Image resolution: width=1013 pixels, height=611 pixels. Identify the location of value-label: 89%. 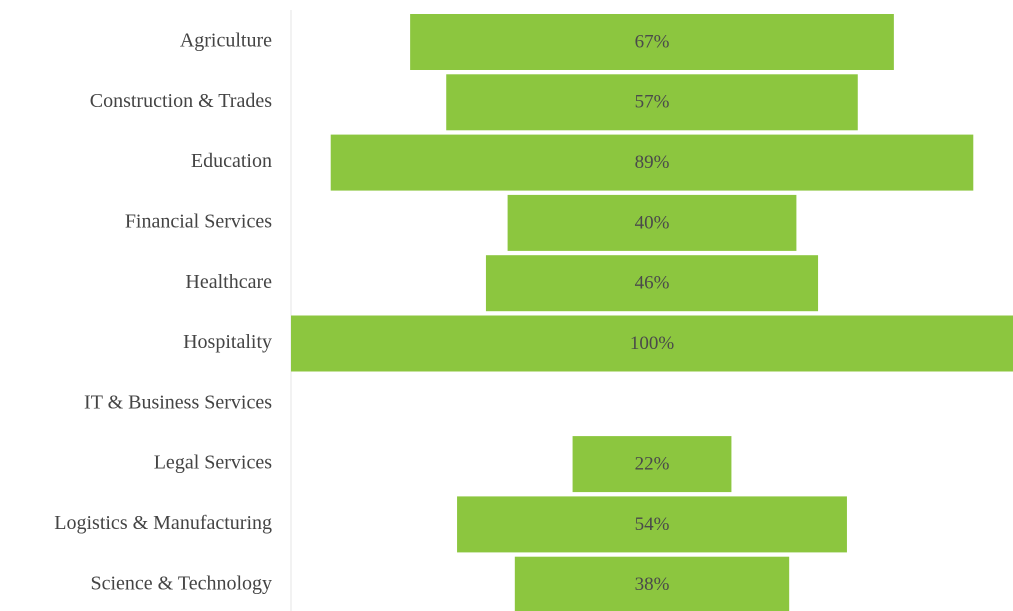
(652, 162).